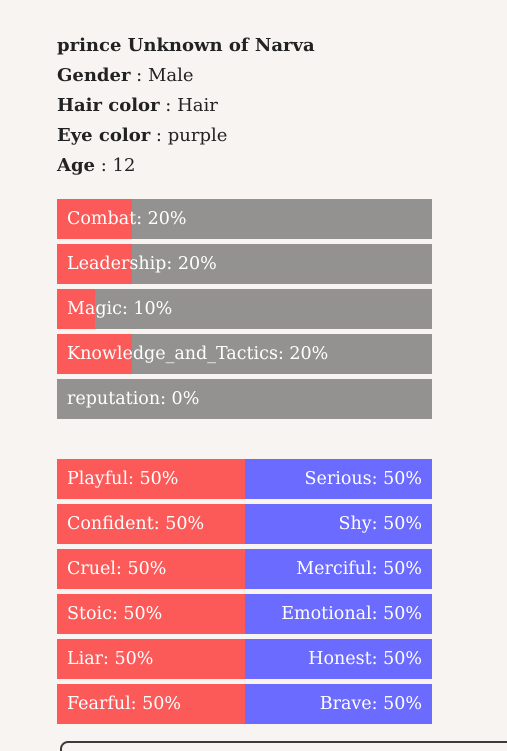 This screenshot has width=507, height=751. What do you see at coordinates (186, 45) in the screenshot?
I see `character-name: prince Unknown of Narva` at bounding box center [186, 45].